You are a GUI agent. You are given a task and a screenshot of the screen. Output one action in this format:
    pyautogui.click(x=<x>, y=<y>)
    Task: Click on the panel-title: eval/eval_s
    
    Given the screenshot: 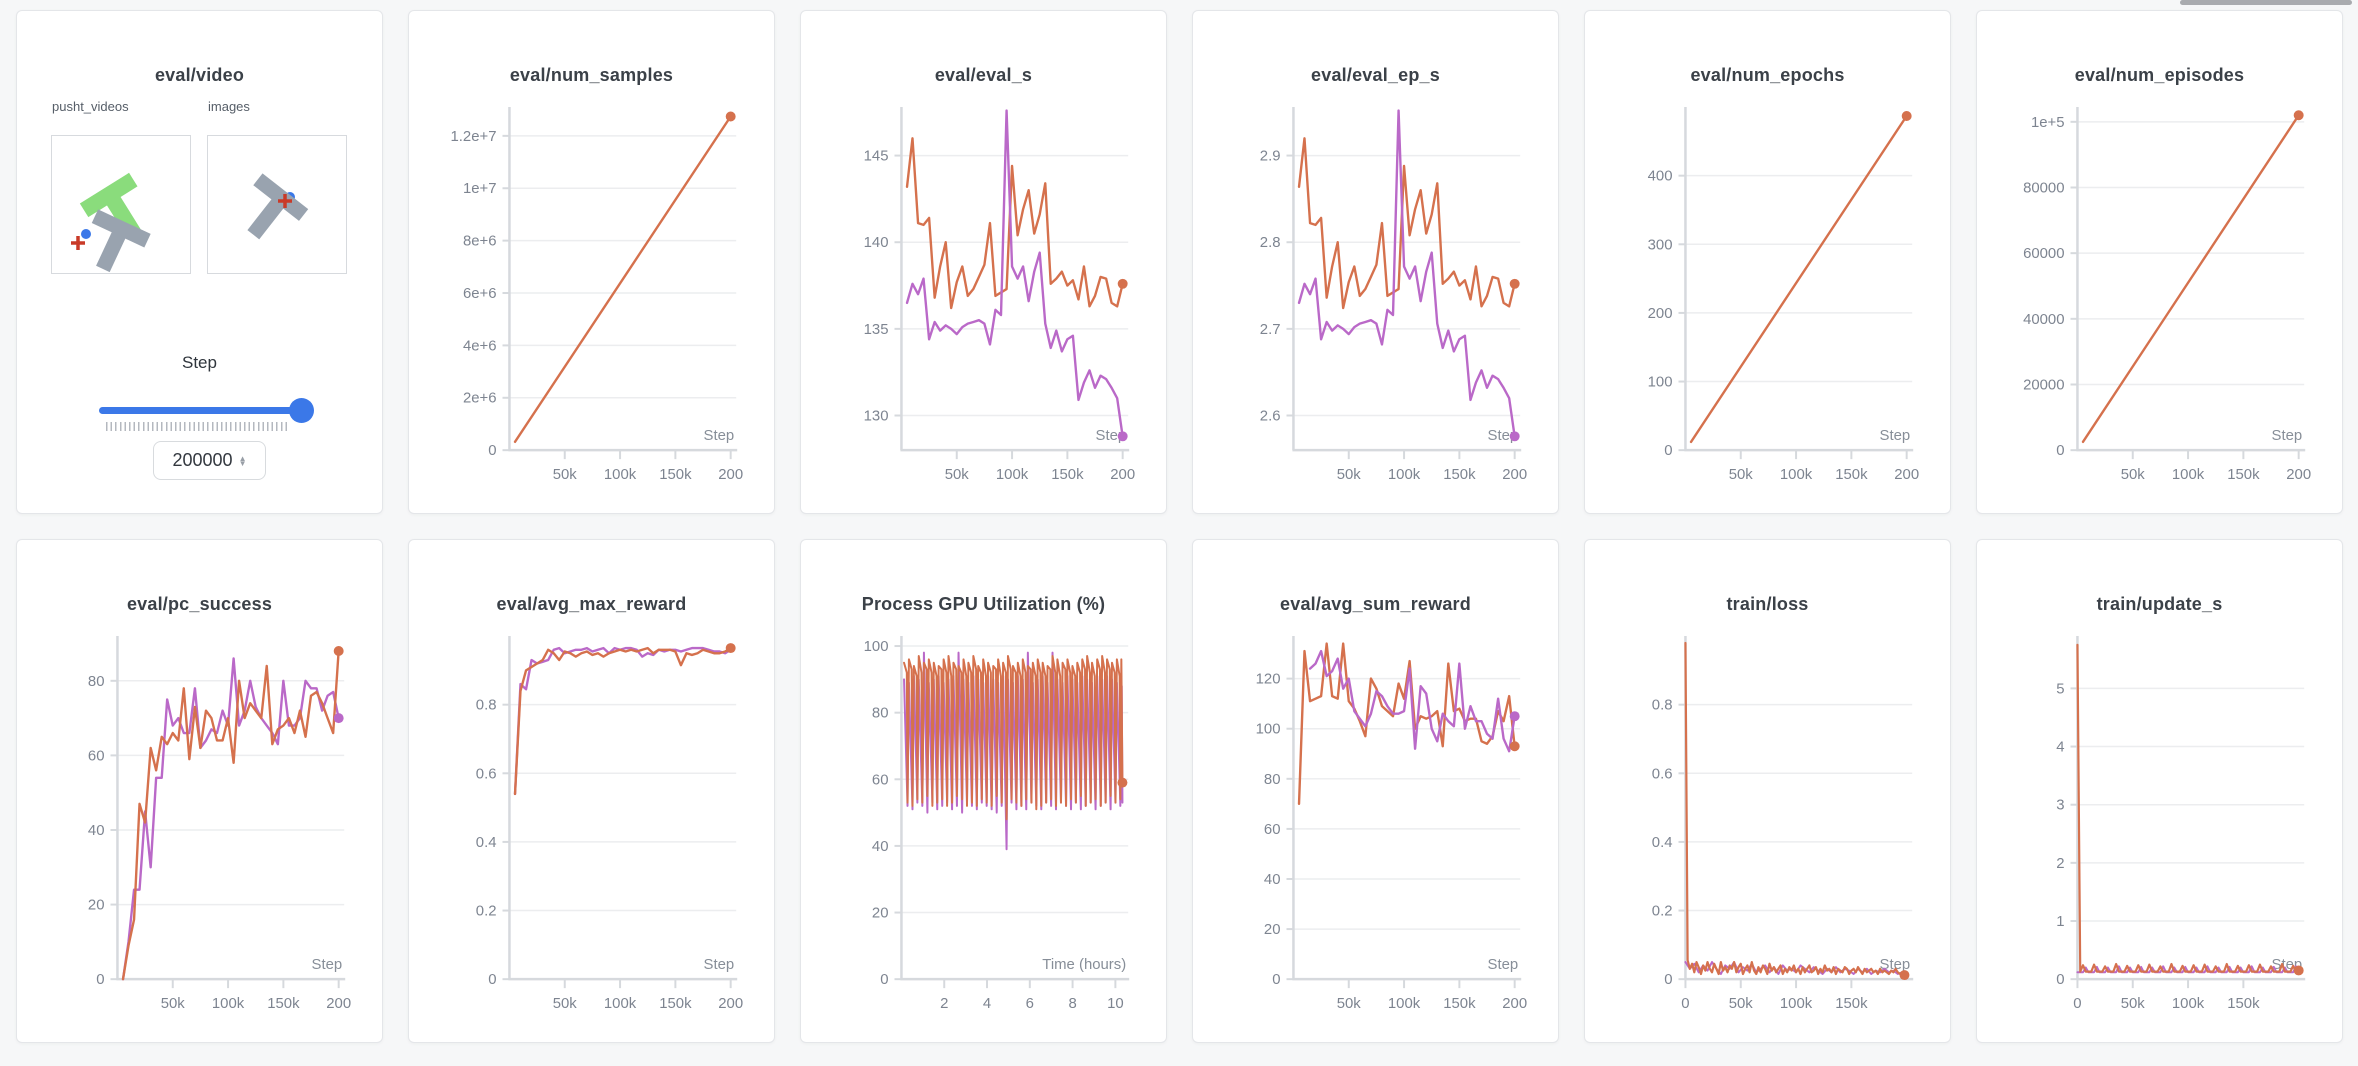 What is the action you would take?
    pyautogui.click(x=983, y=75)
    